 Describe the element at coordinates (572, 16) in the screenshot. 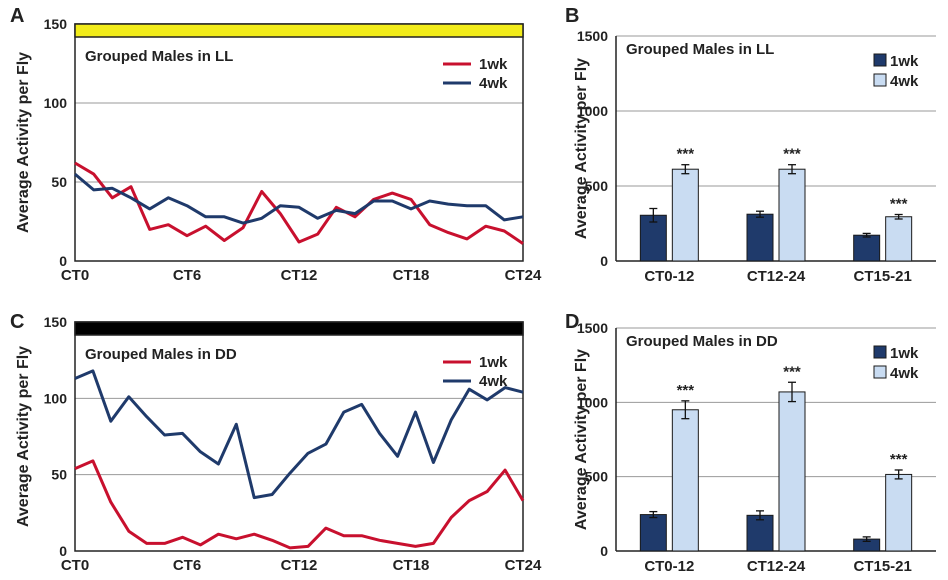

I see `panel-letter: B` at that location.